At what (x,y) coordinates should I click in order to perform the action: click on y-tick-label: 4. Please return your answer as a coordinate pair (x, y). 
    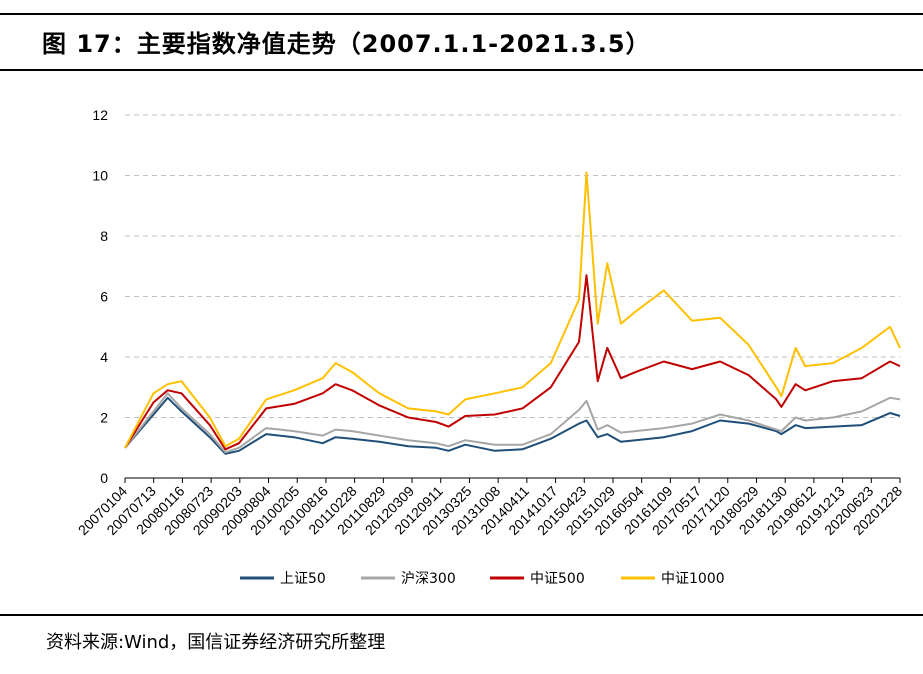
    Looking at the image, I should click on (104, 357).